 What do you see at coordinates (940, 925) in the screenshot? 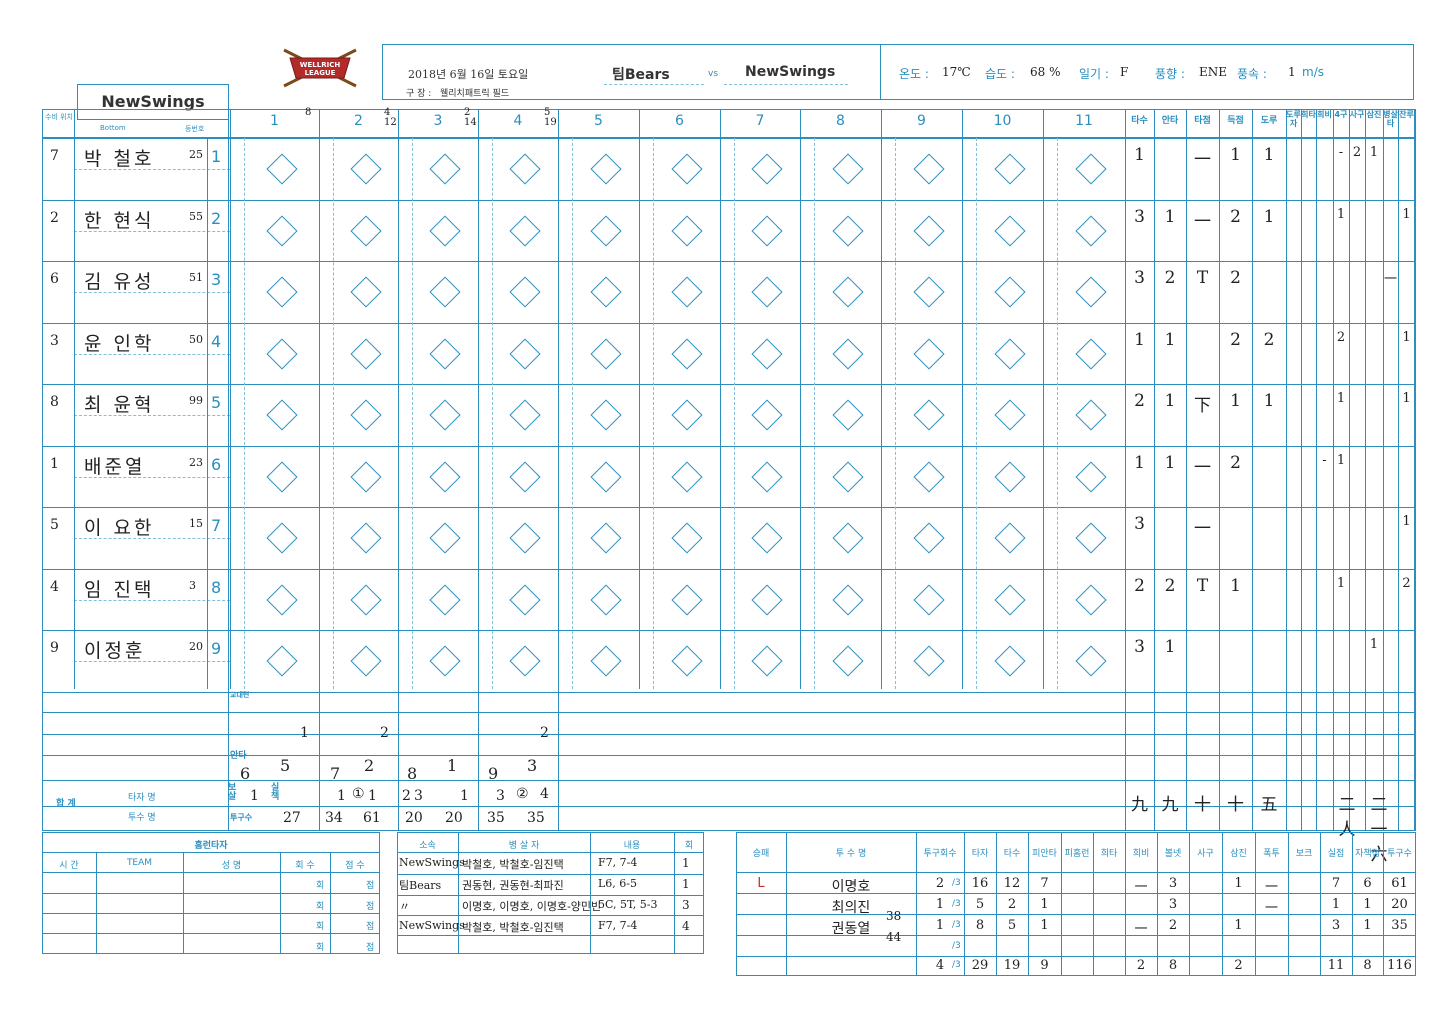
I see `pitcher-ip: 1` at bounding box center [940, 925].